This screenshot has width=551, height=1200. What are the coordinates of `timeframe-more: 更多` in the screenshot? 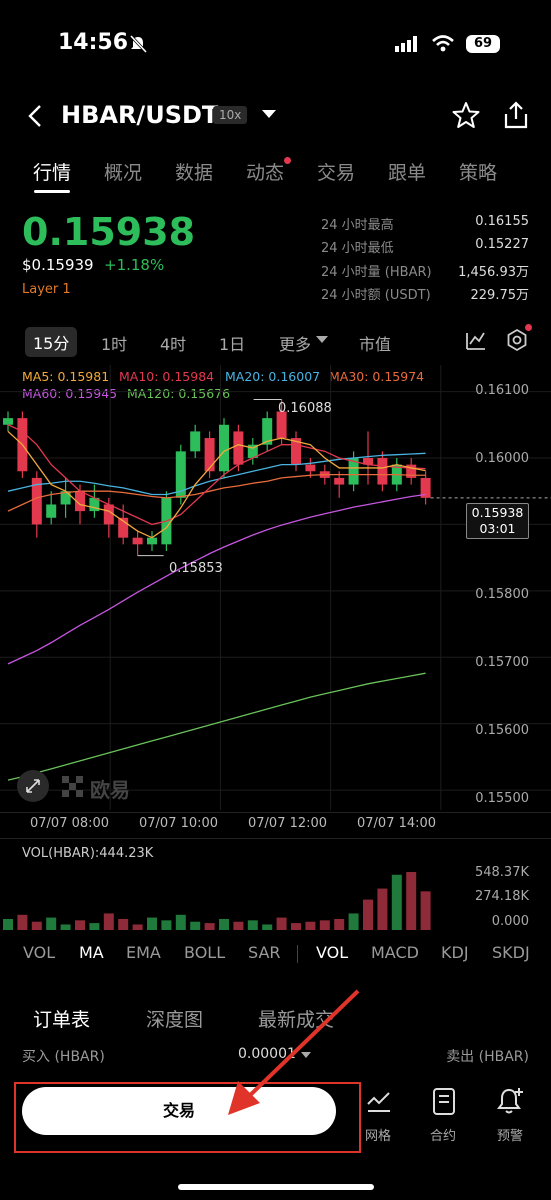 It's located at (295, 344).